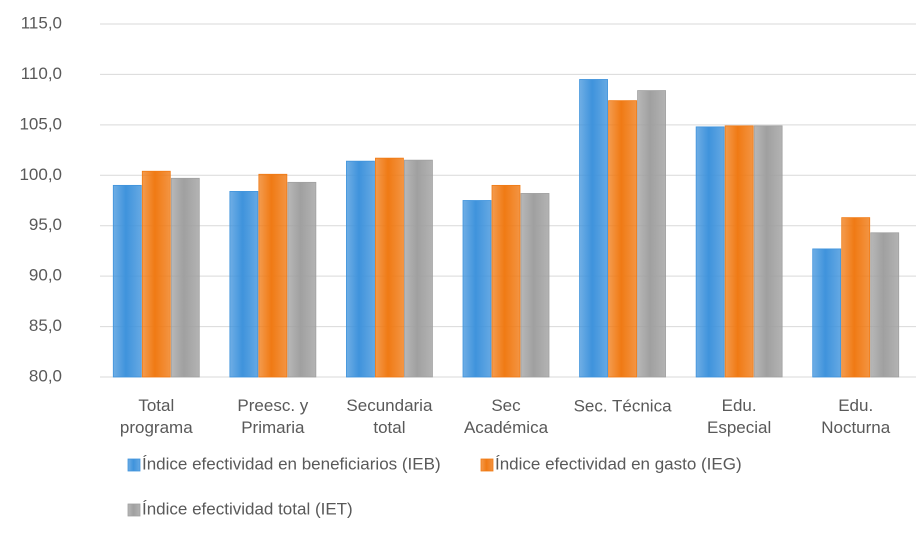  I want to click on x-tick-label: Sec. Técnica, so click(623, 405).